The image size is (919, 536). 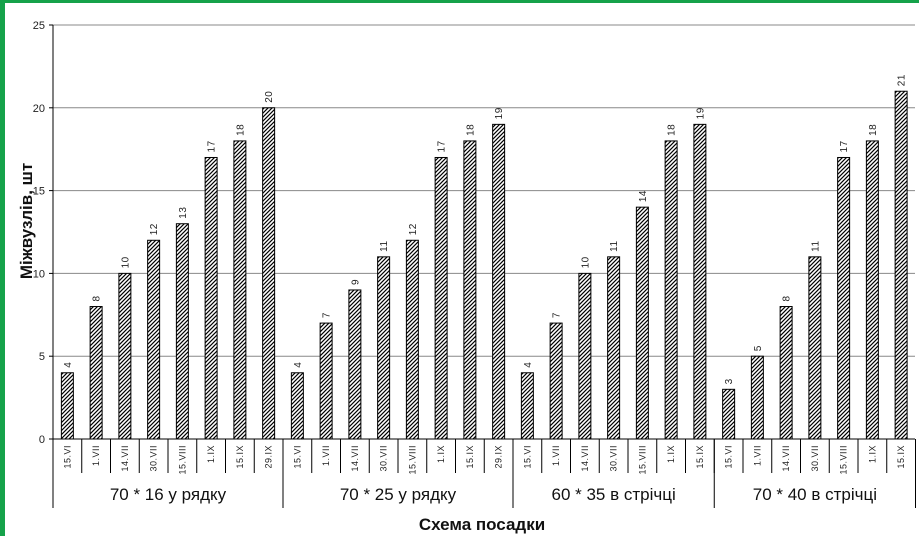 I want to click on data-label: 9, so click(x=355, y=282).